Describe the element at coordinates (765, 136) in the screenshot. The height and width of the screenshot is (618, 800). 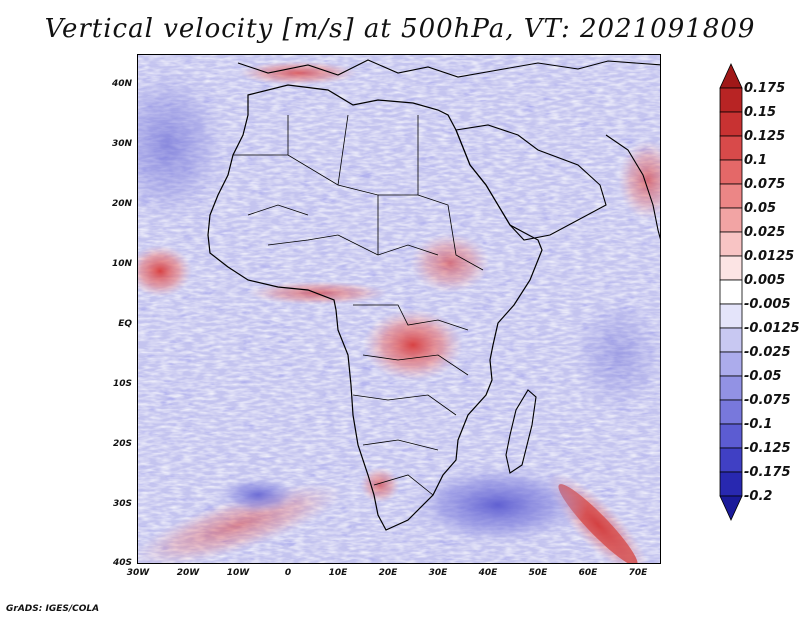
I see `colorbar-label: 0.125` at that location.